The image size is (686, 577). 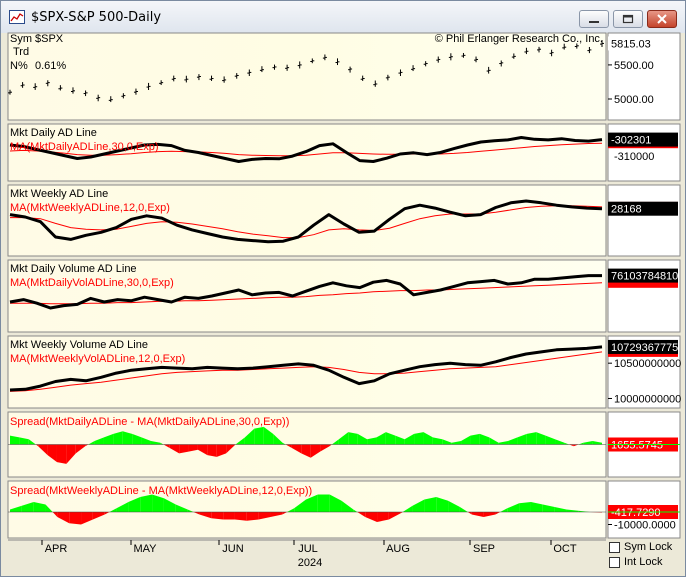 I want to click on maximize-button, so click(x=628, y=19).